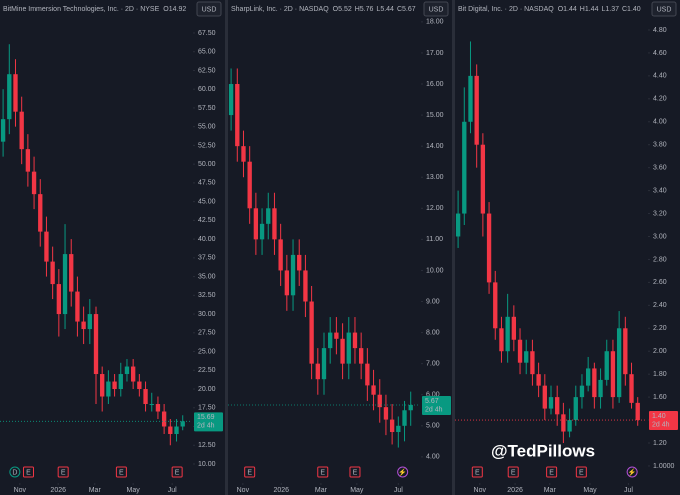 Image resolution: width=680 pixels, height=495 pixels. What do you see at coordinates (207, 276) in the screenshot?
I see `y-tick-label: 35.00` at bounding box center [207, 276].